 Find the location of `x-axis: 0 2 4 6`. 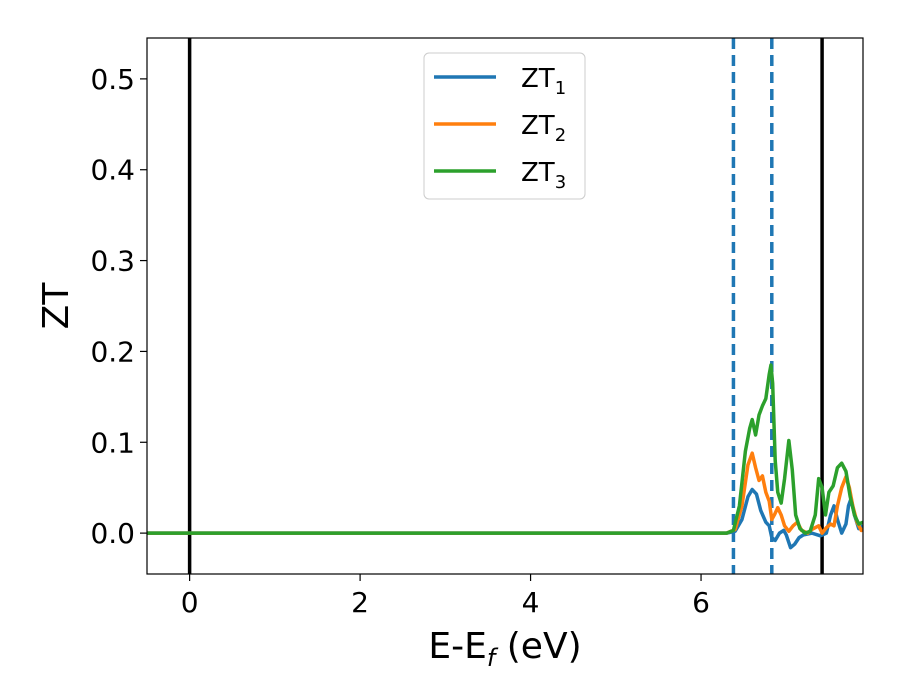

x-axis: 0 2 4 6 is located at coordinates (445, 596).